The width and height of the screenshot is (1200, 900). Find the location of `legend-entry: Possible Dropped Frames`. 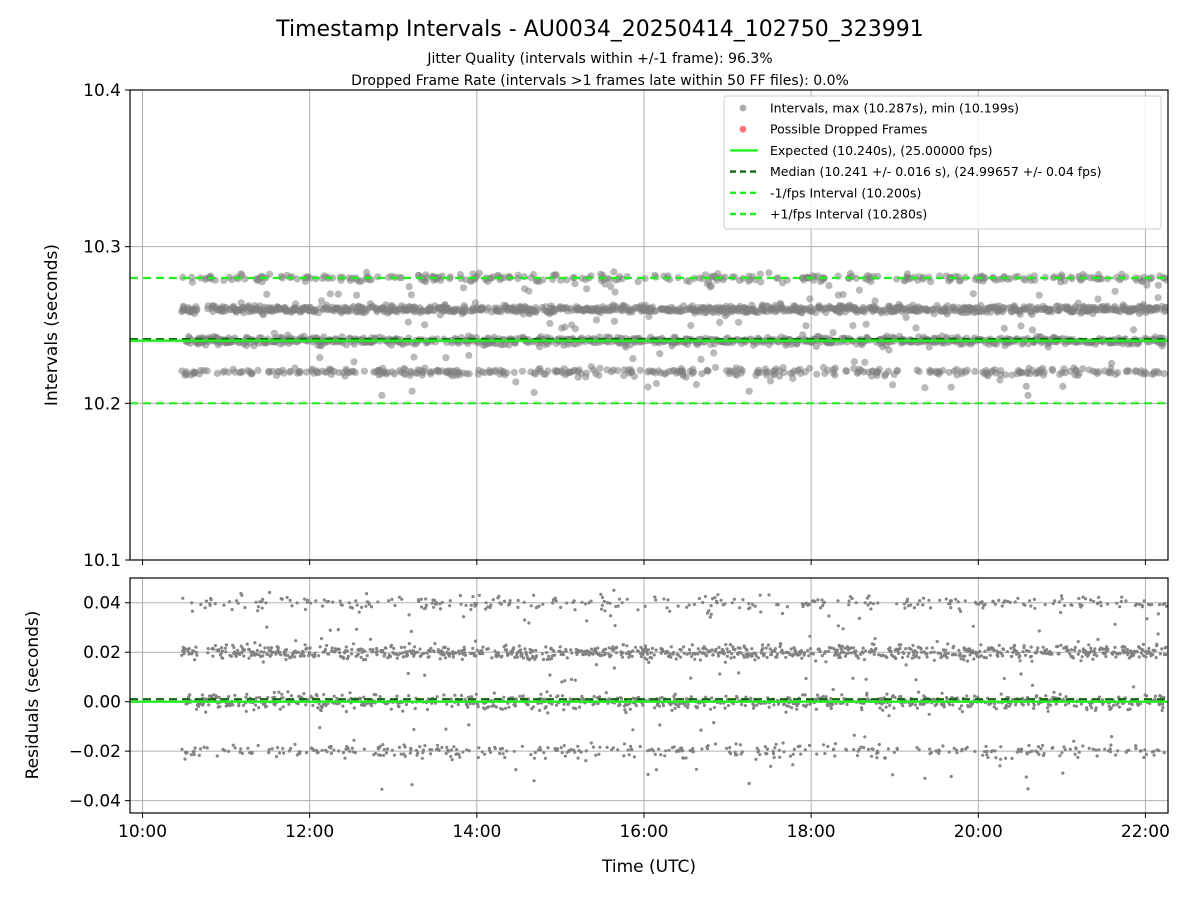

legend-entry: Possible Dropped Frames is located at coordinates (833, 129).